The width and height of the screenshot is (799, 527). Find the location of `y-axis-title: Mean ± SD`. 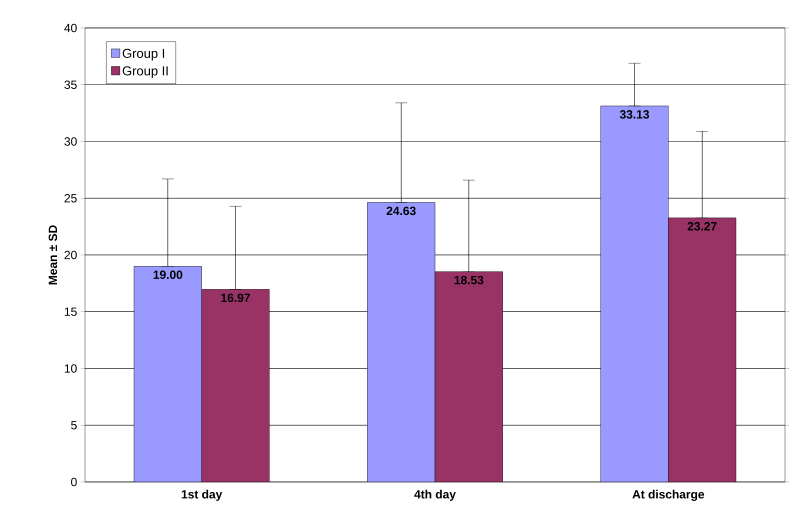

y-axis-title: Mean ± SD is located at coordinates (53, 254).